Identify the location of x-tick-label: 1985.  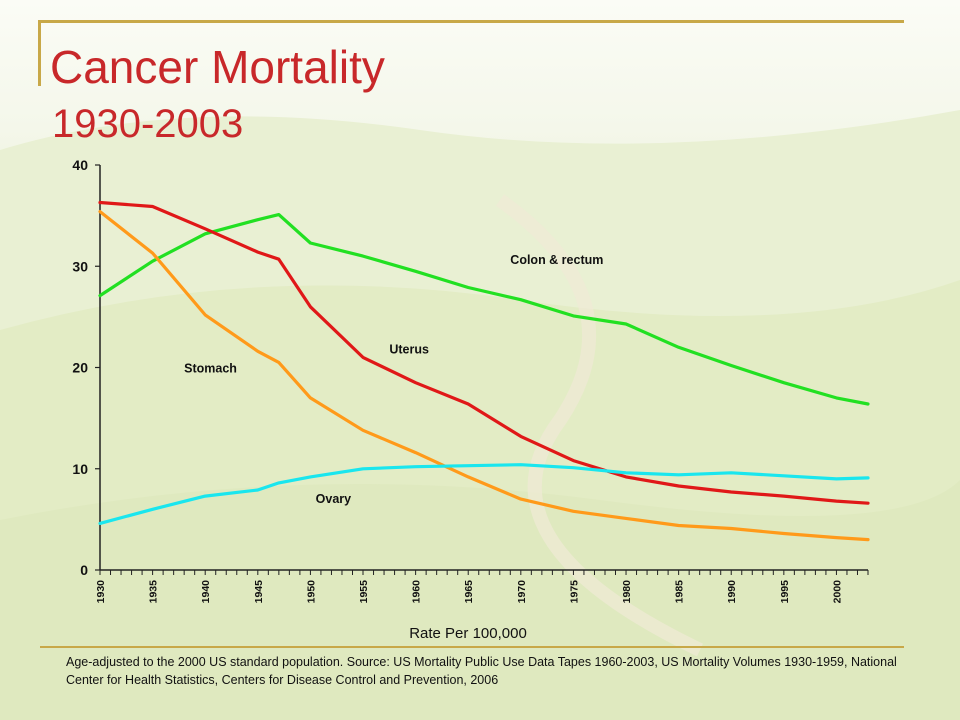
(680, 592).